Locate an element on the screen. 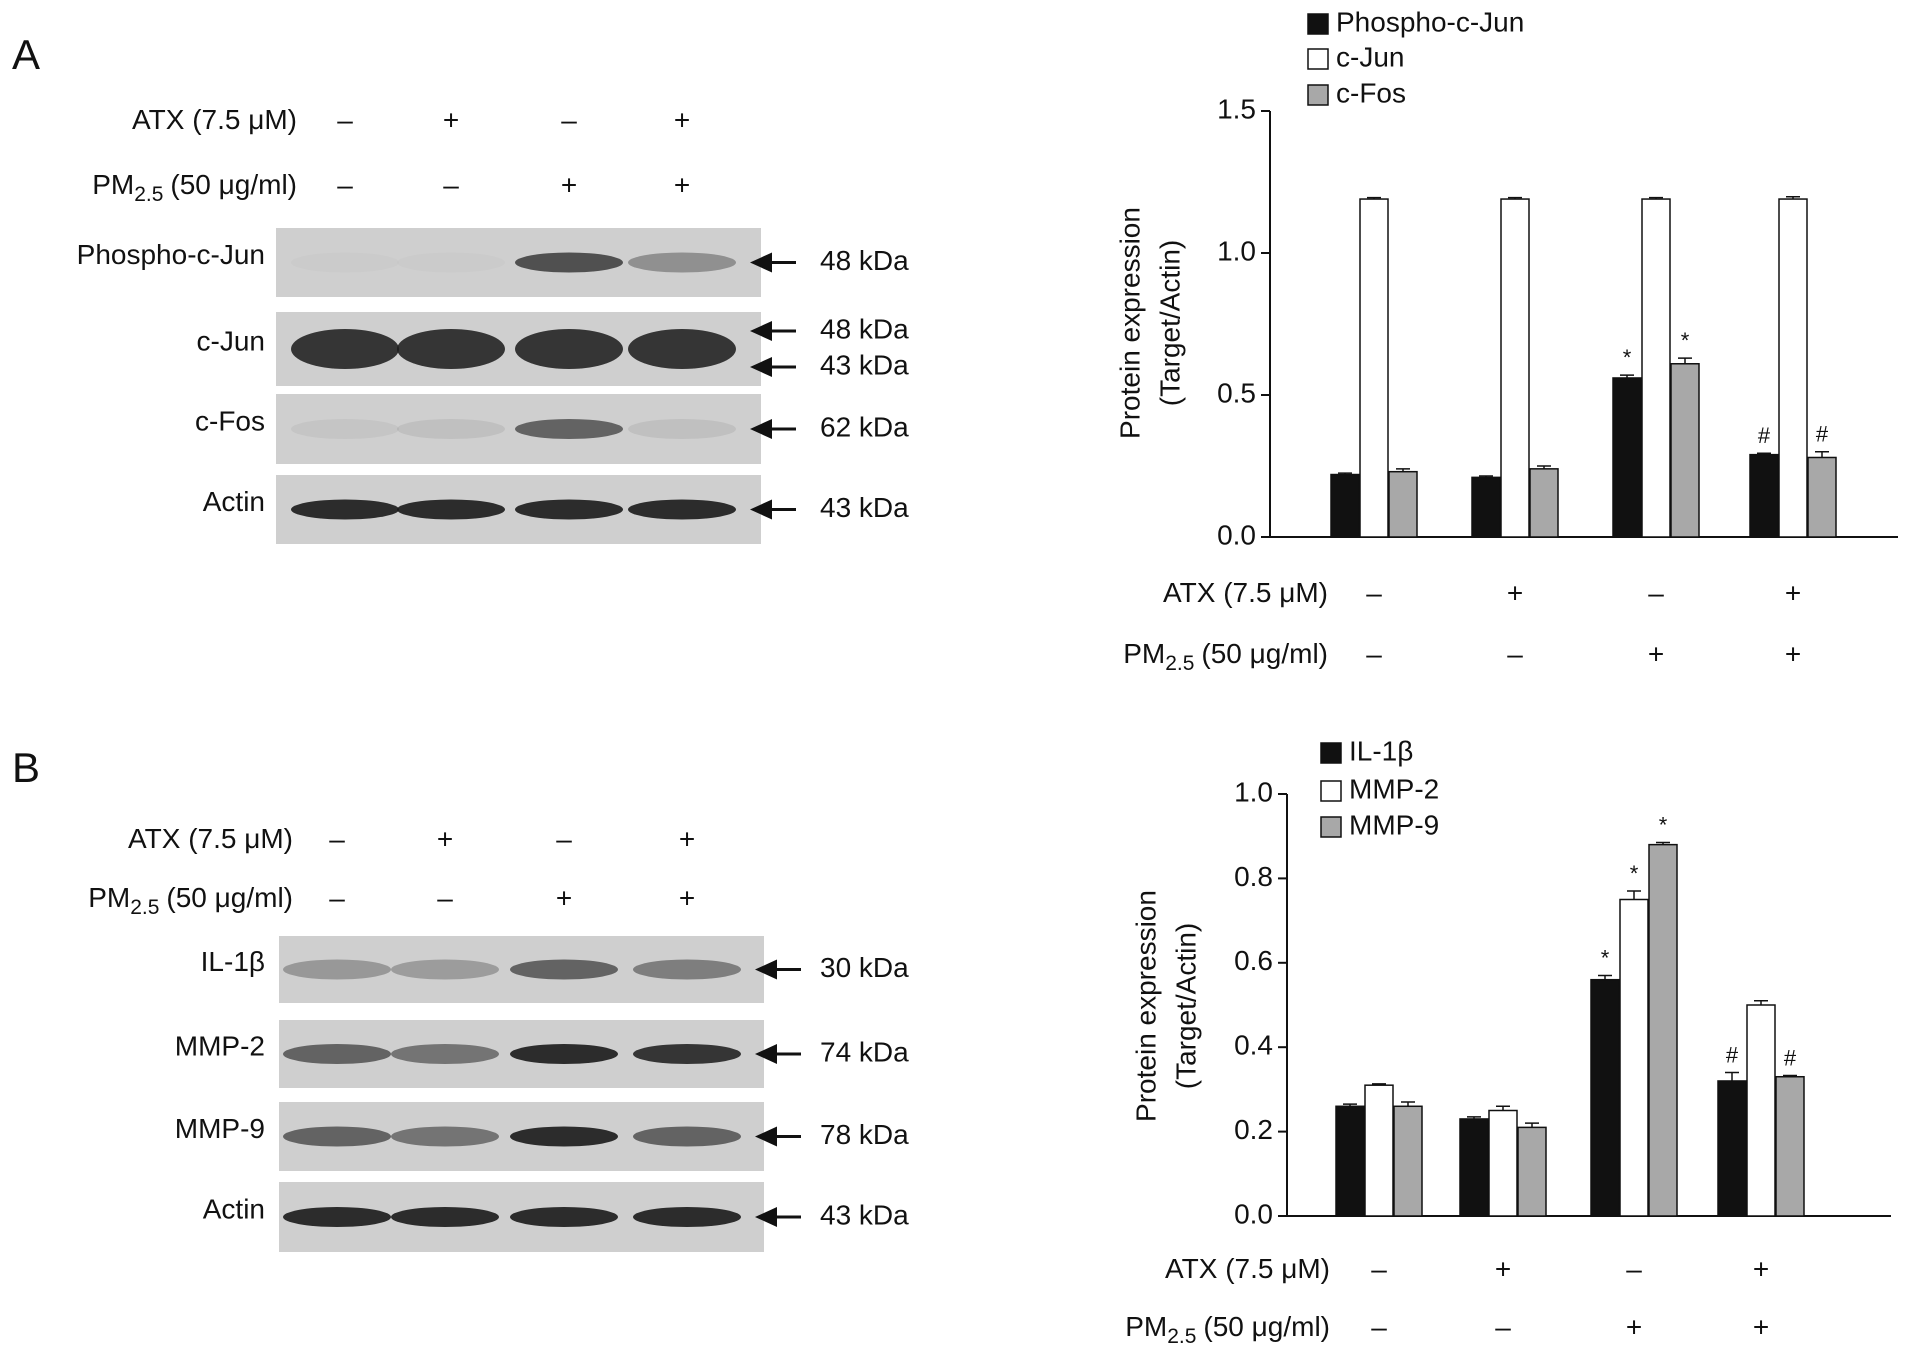 The image size is (1914, 1364). blot-row-label: IL-1β is located at coordinates (233, 961).